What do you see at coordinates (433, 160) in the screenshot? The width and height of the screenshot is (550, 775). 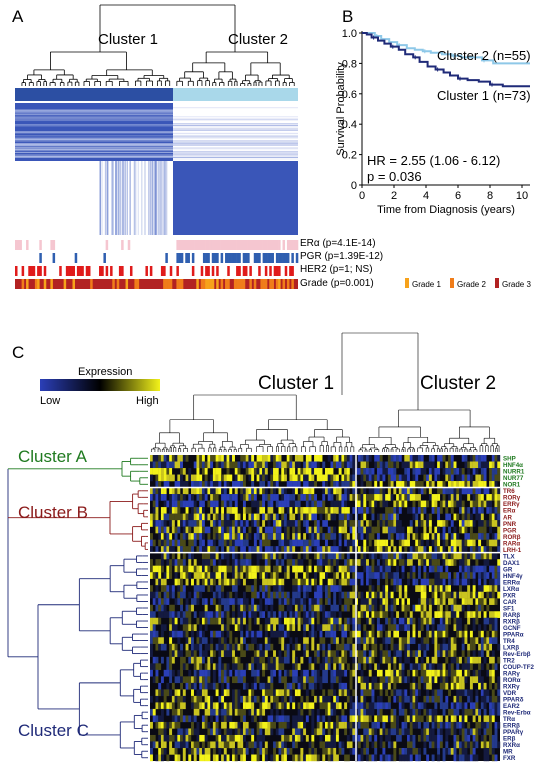 I see `km-hr-annotation: HR = 2.55 (1.06 - 6.12)` at bounding box center [433, 160].